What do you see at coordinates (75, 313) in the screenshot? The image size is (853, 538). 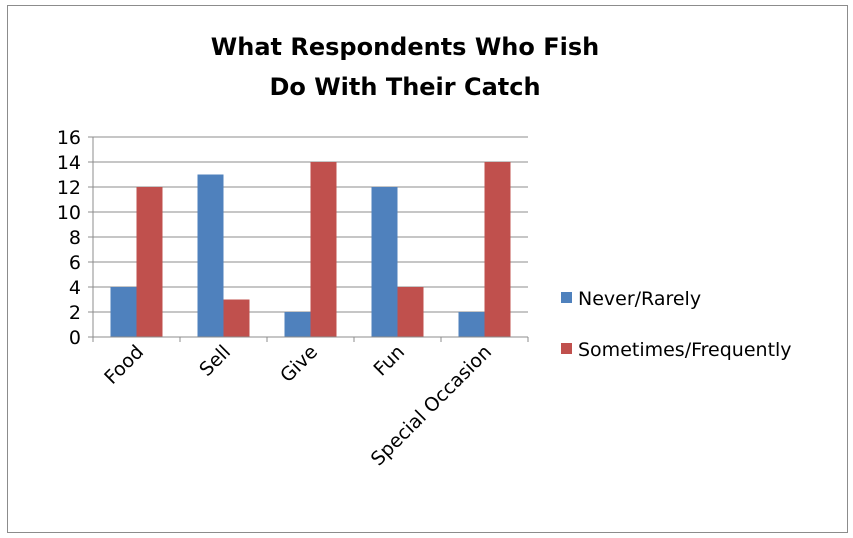 I see `y-tick-label: 2` at bounding box center [75, 313].